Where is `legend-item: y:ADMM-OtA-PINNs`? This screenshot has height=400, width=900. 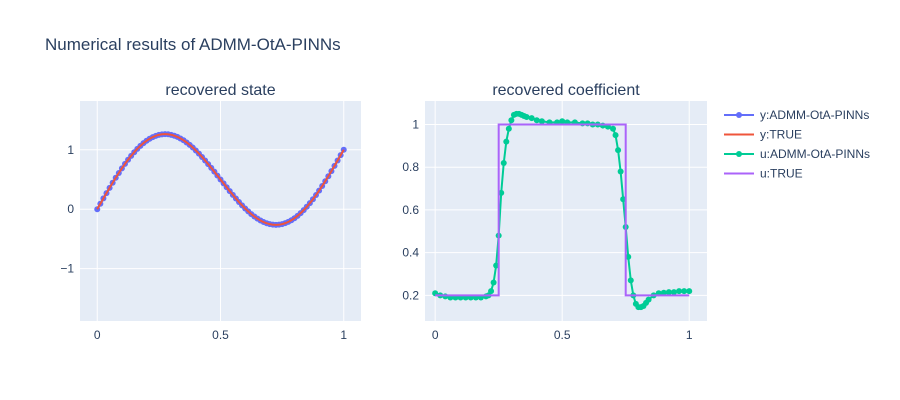
legend-item: y:ADMM-OtA-PINNs is located at coordinates (796, 115).